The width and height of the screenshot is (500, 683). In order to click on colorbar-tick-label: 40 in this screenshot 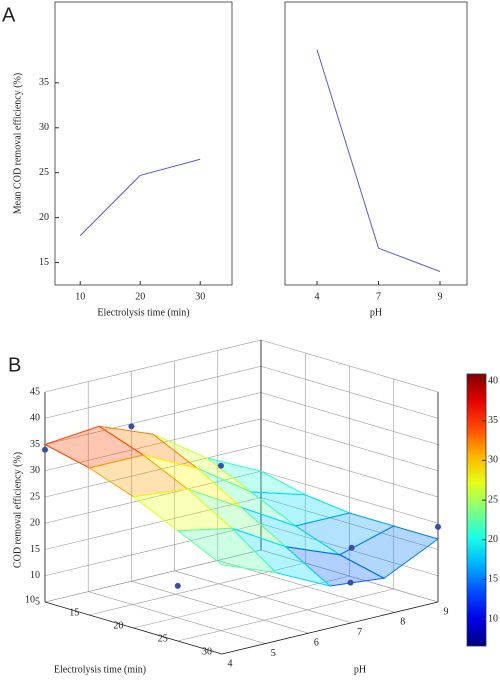, I will do `click(493, 380)`.